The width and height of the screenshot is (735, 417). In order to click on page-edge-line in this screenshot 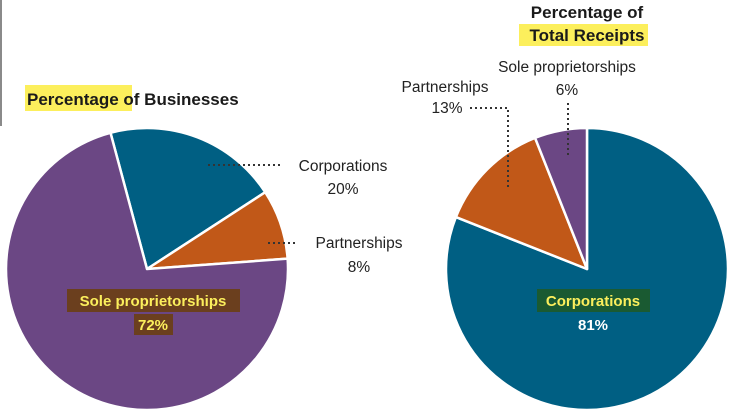, I will do `click(1, 63)`.